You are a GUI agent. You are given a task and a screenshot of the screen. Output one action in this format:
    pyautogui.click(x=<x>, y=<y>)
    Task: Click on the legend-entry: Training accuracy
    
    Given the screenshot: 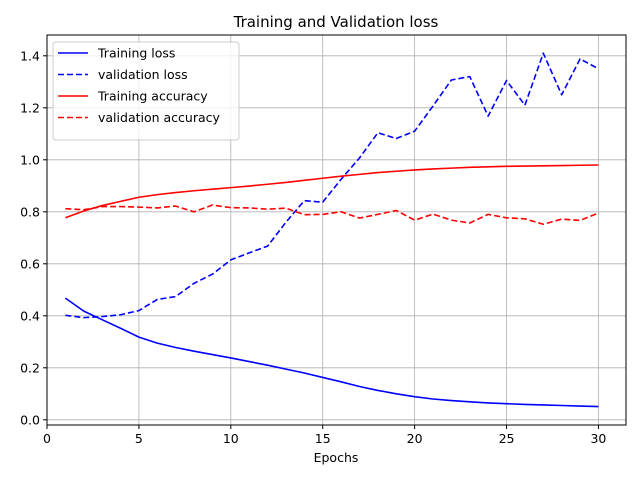 What is the action you would take?
    pyautogui.click(x=152, y=96)
    